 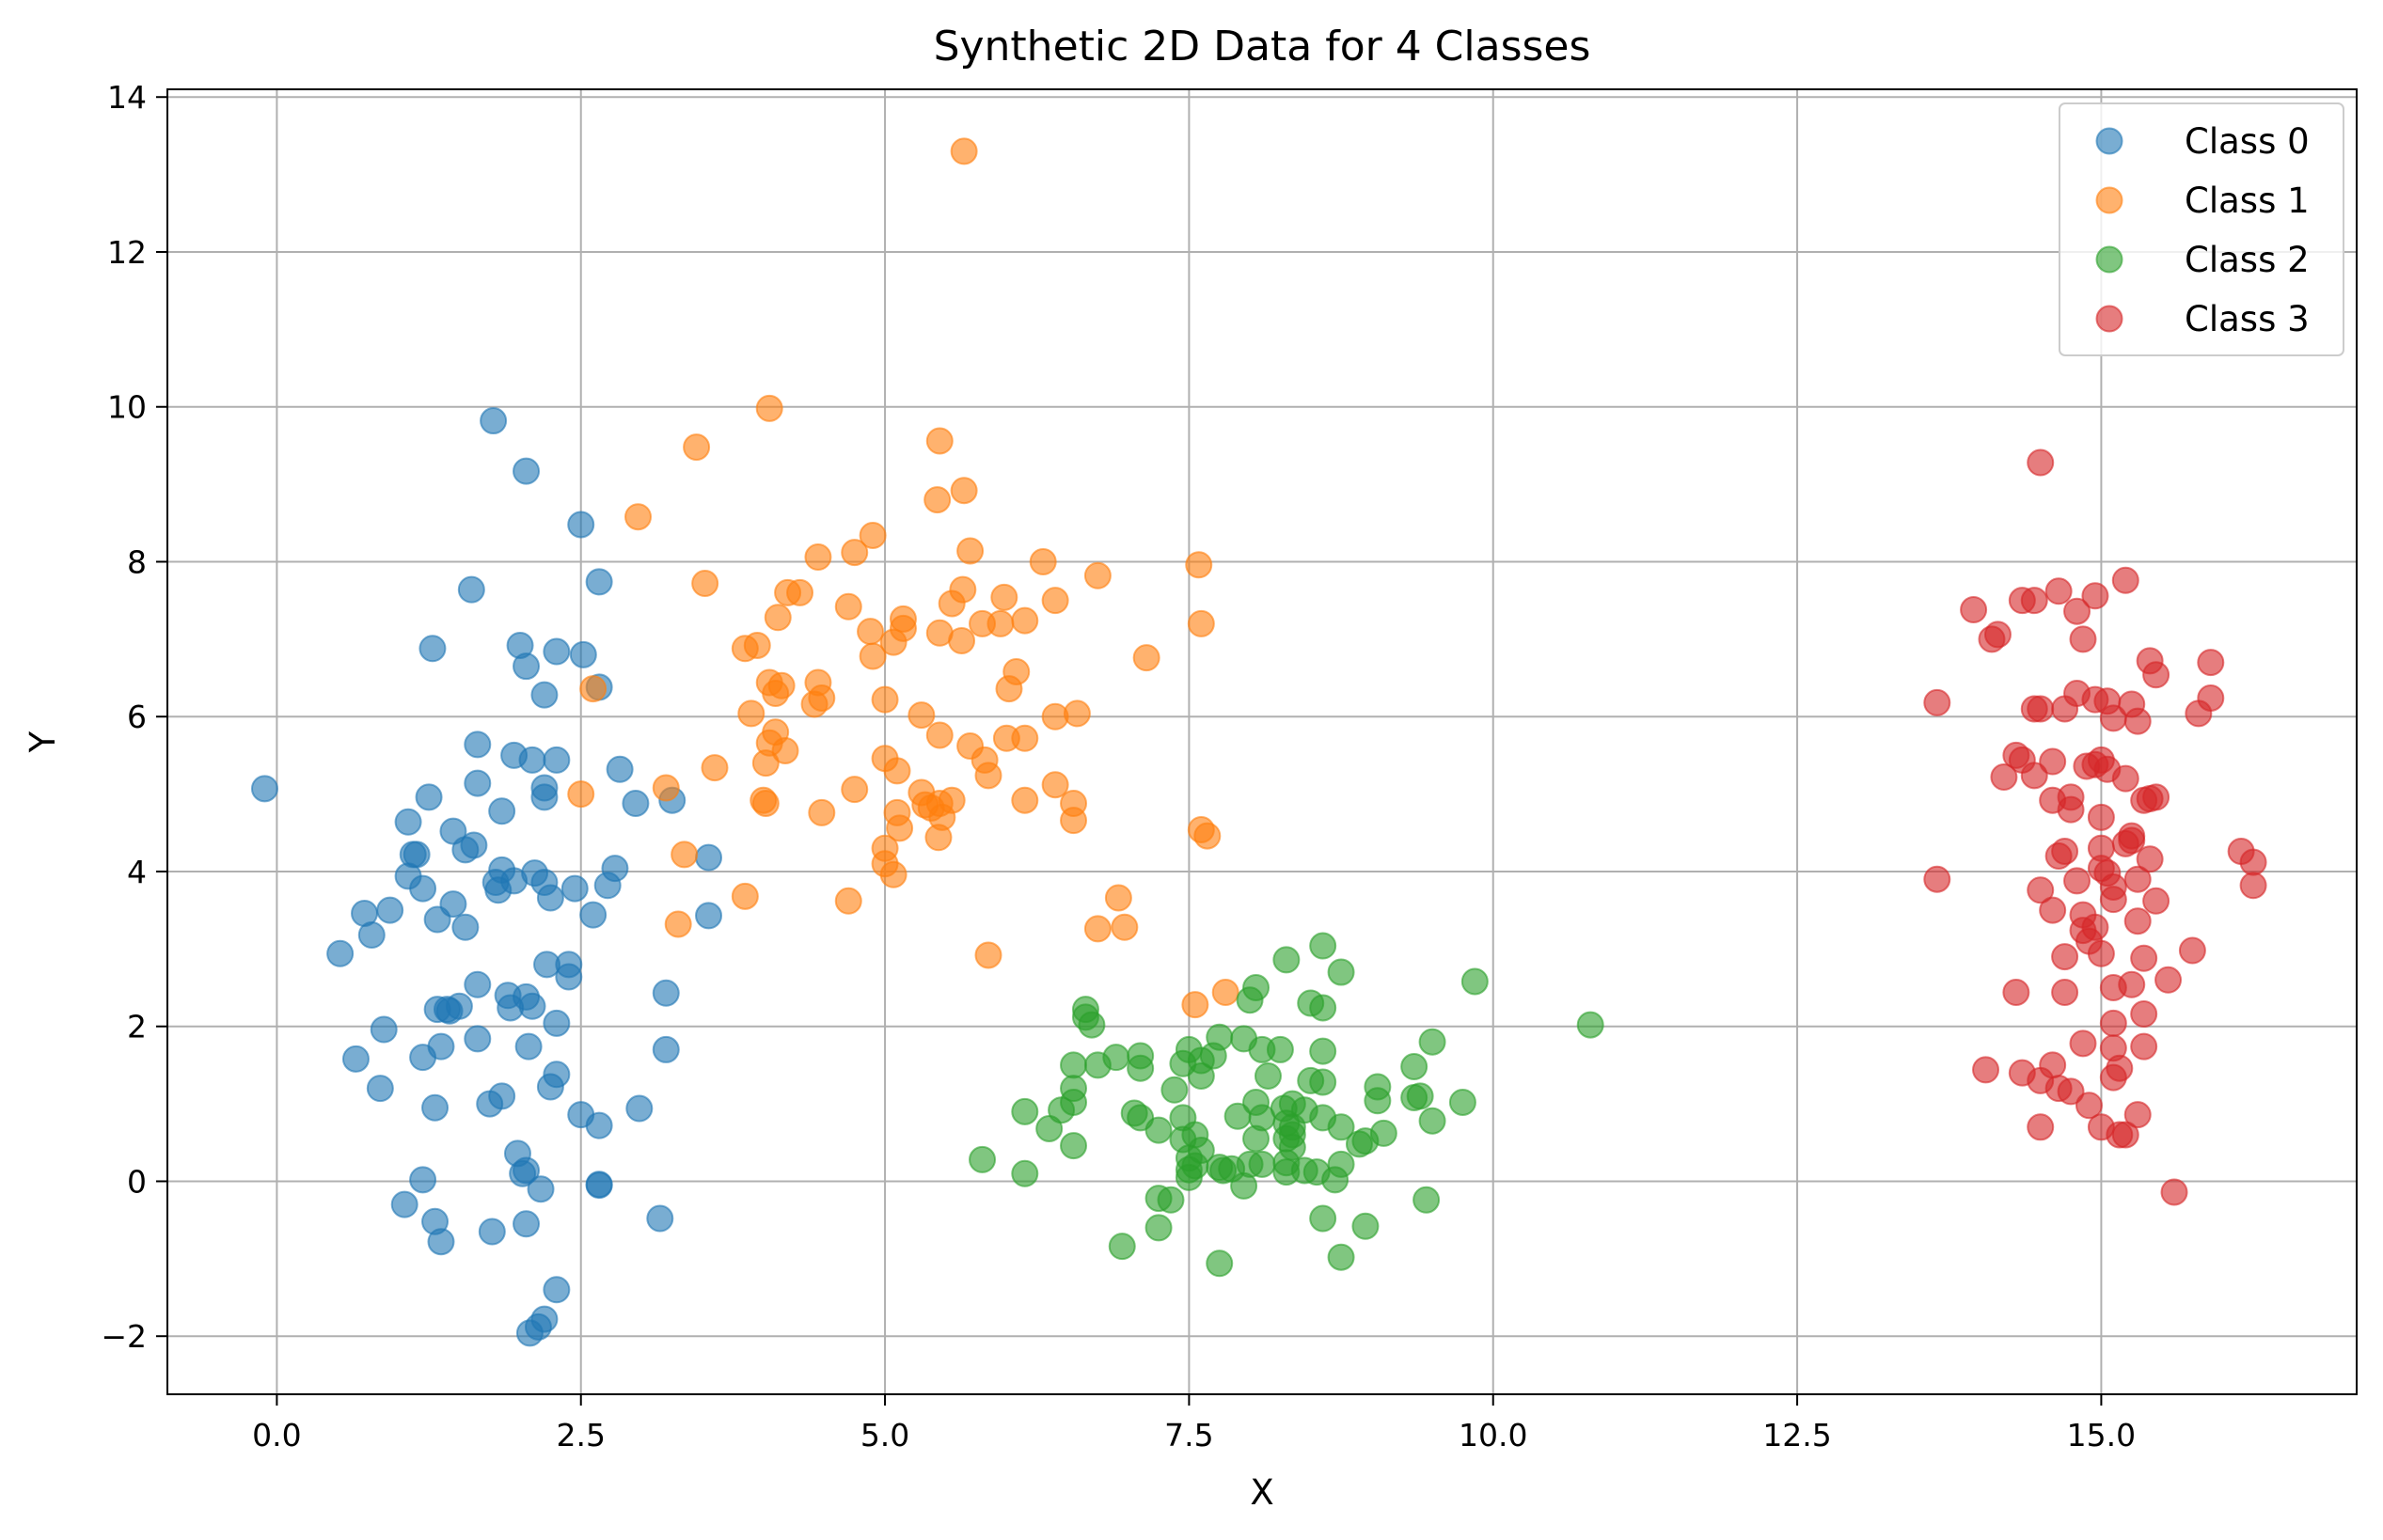 I want to click on x-tick-label: 7.5, so click(x=1188, y=1436).